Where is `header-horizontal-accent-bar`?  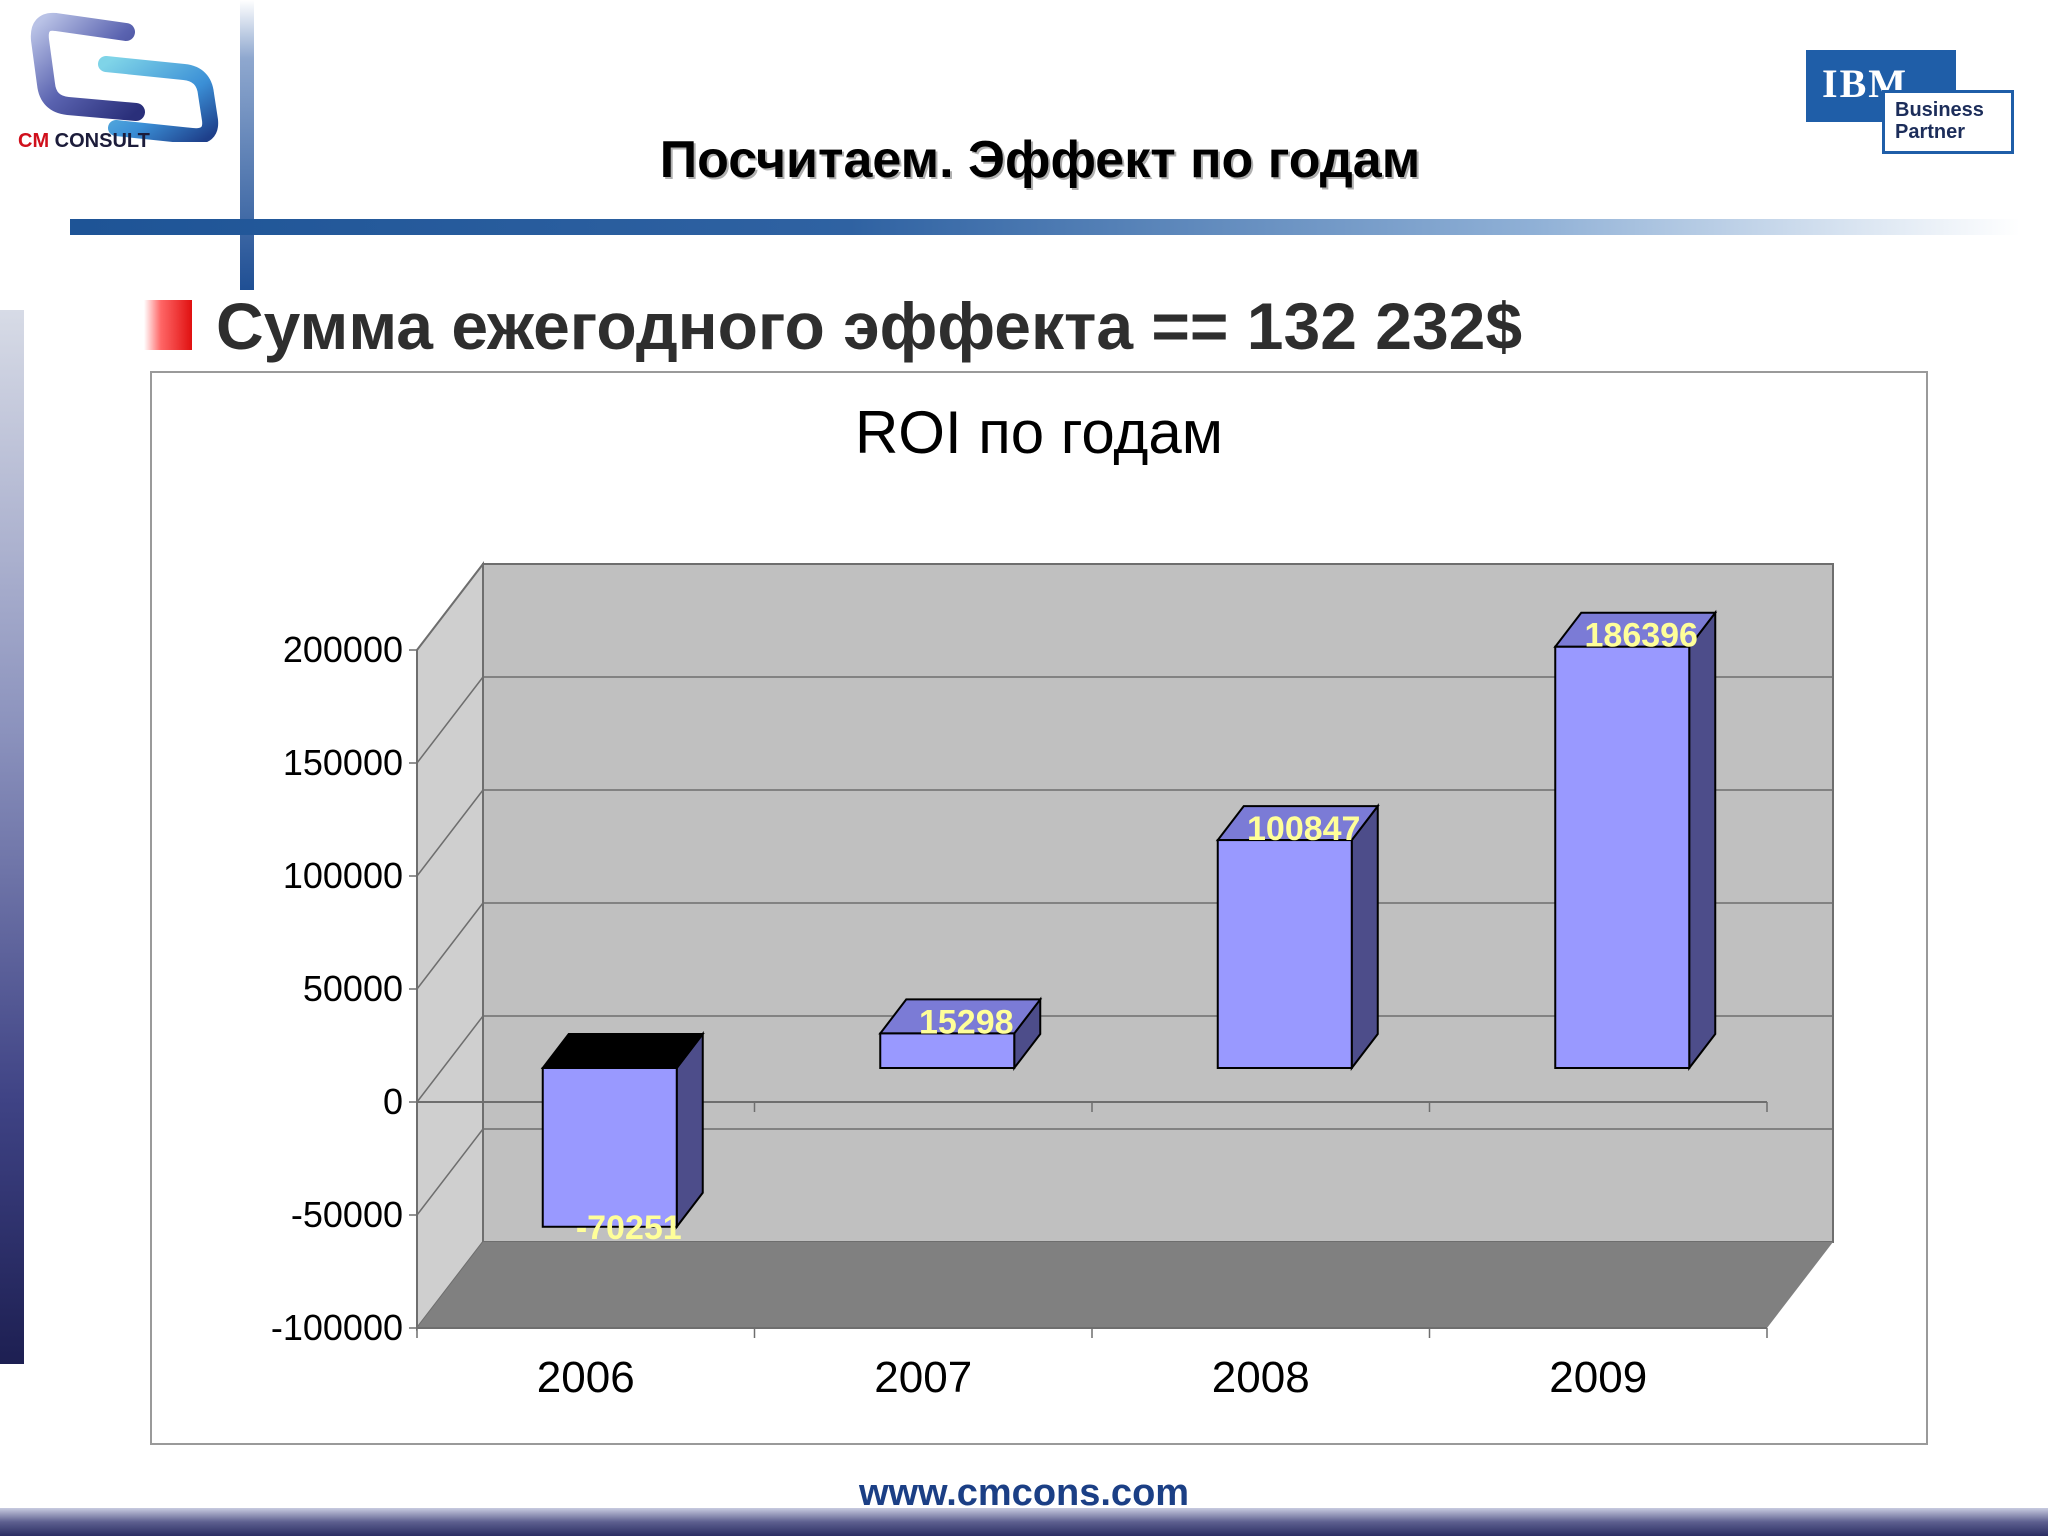
header-horizontal-accent-bar is located at coordinates (1045, 227).